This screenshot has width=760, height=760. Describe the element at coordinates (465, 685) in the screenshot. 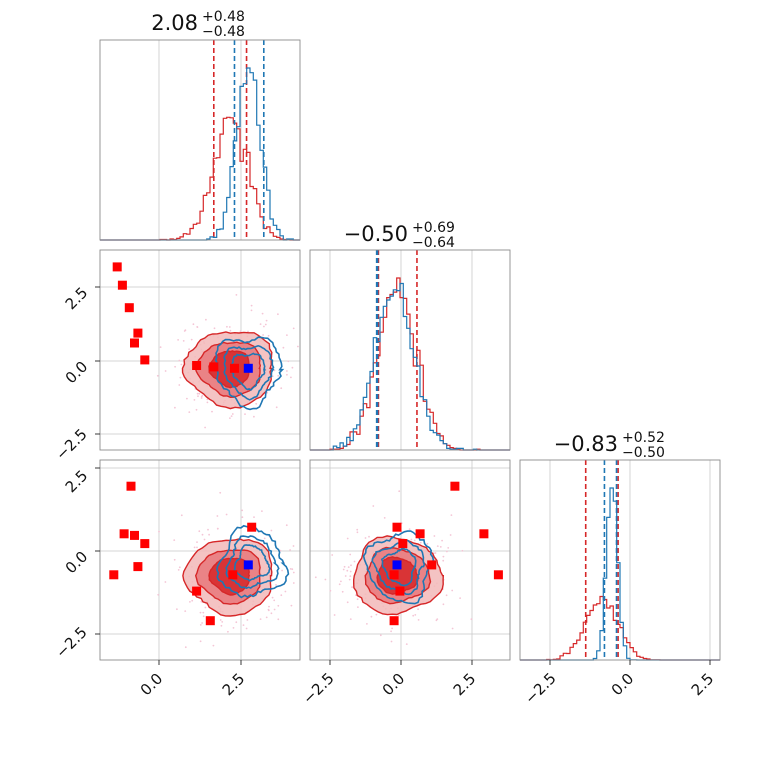

I see `xtick-p2-3: 2.5` at that location.